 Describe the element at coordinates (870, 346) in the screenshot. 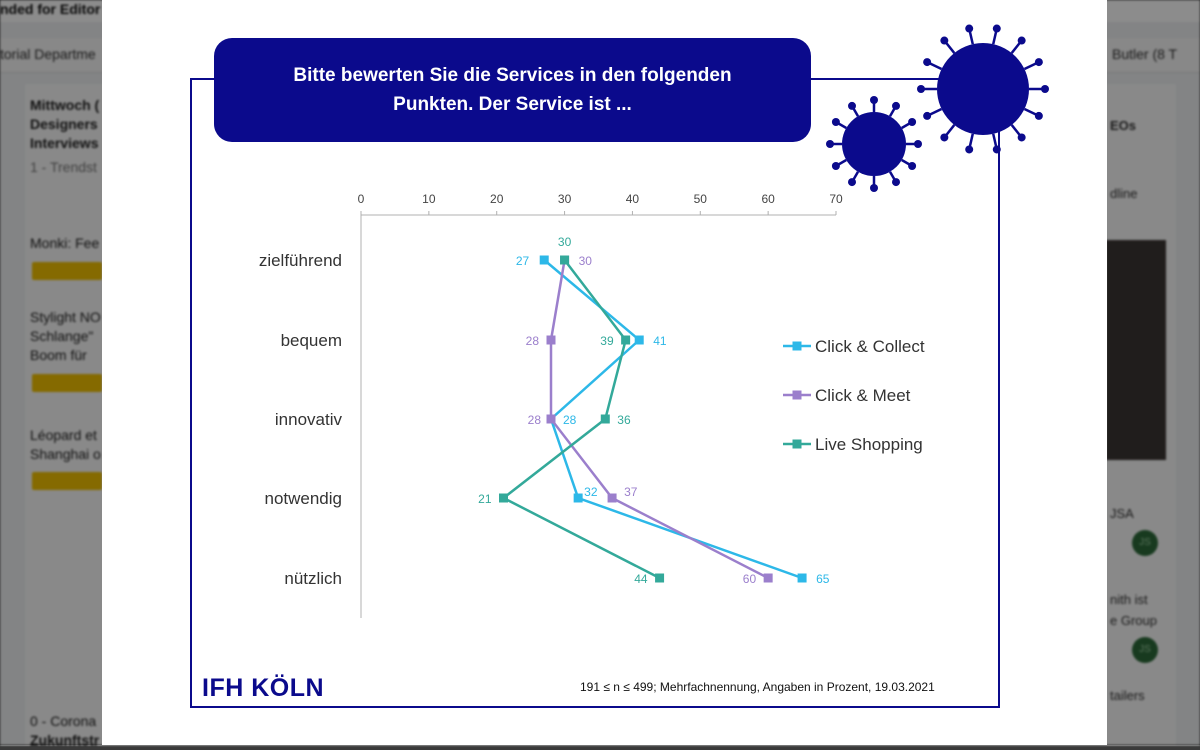

I see `legend-label: Click & Collect` at that location.